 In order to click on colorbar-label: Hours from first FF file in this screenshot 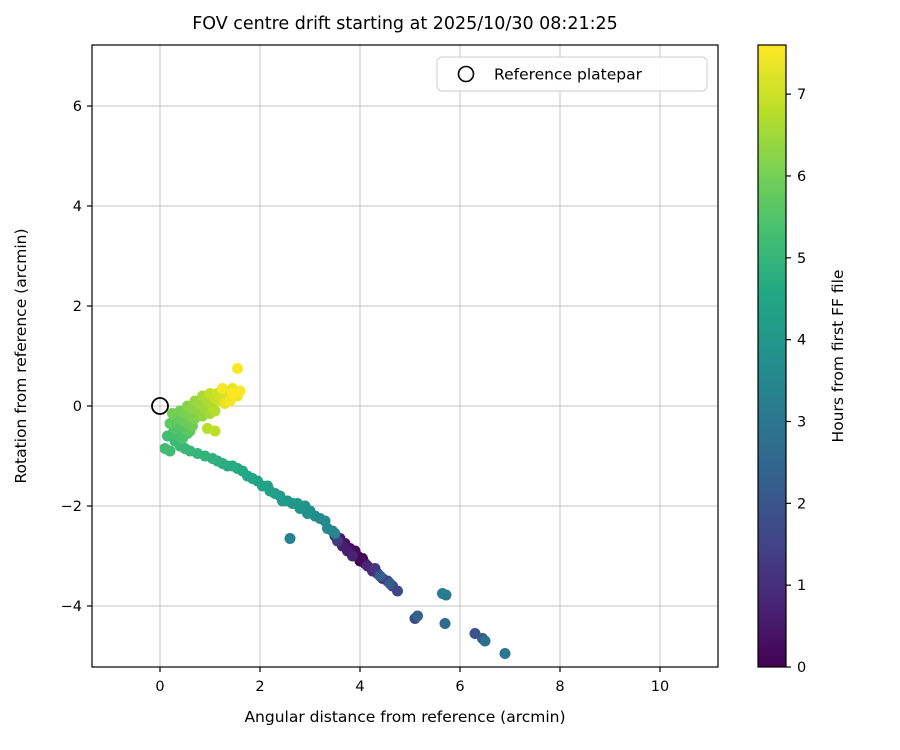, I will do `click(838, 356)`.